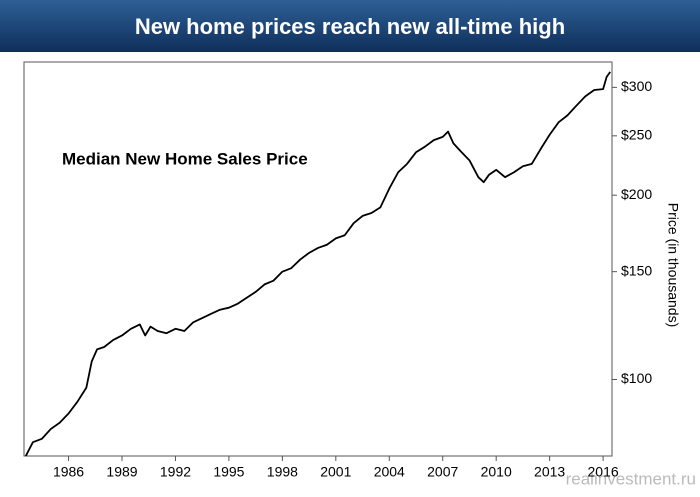  Describe the element at coordinates (603, 472) in the screenshot. I see `x-tick-label: 2016` at that location.